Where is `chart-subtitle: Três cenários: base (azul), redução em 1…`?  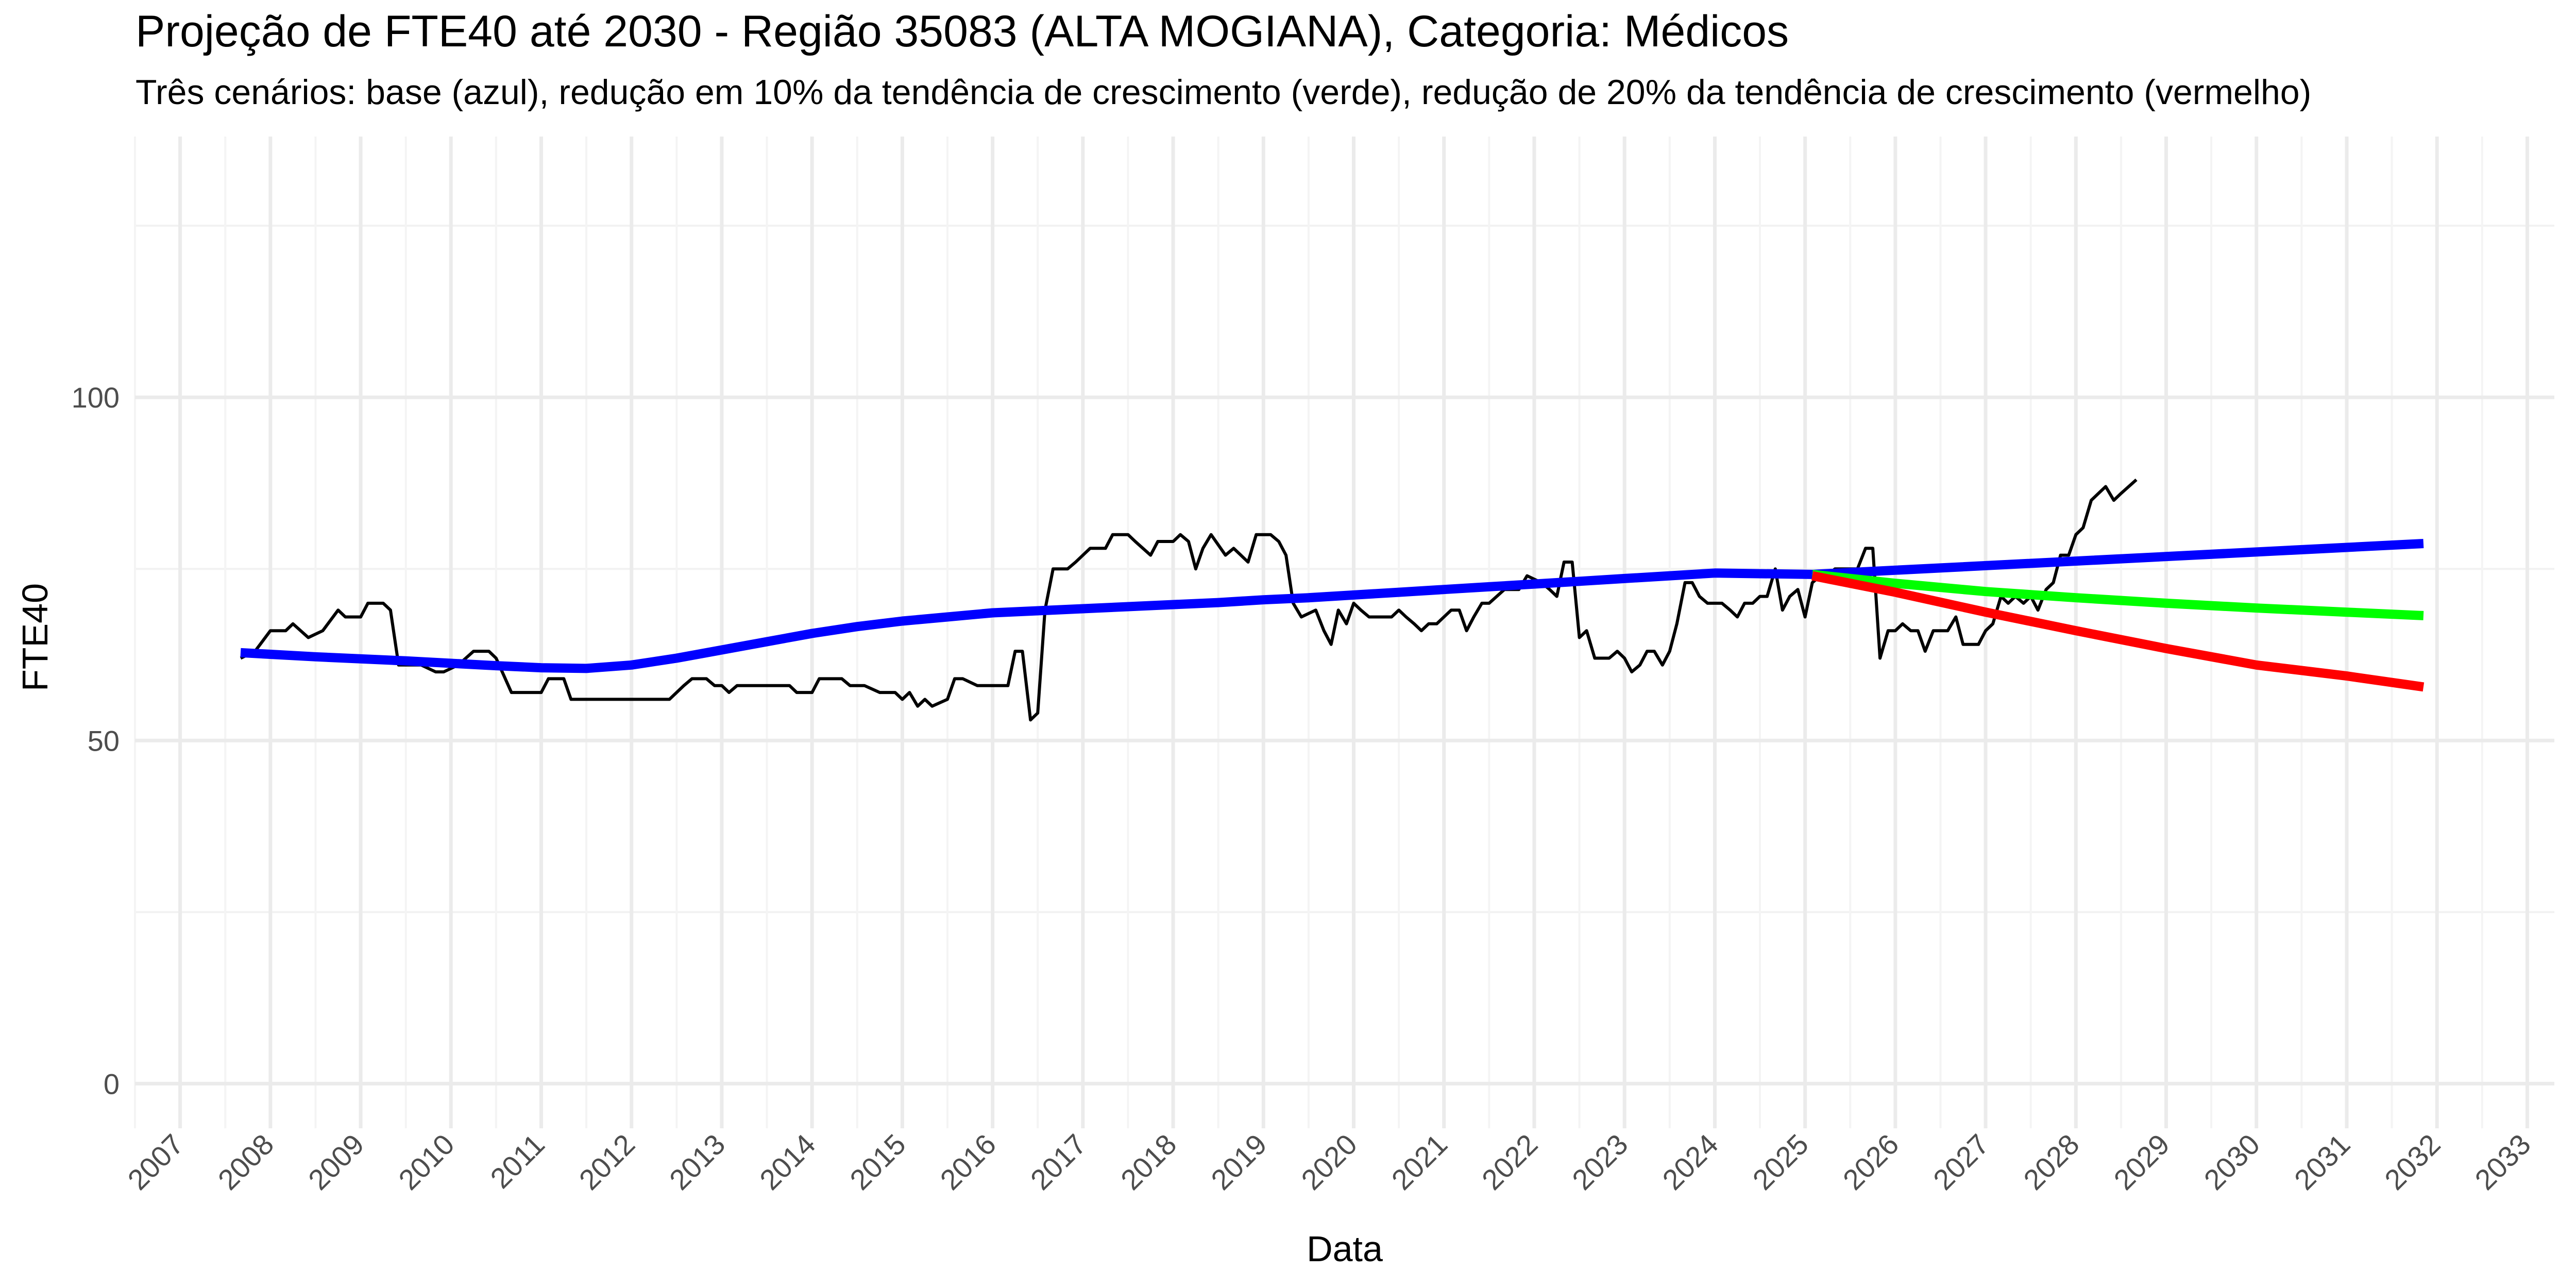
chart-subtitle: Três cenários: base (azul), redução em 1… is located at coordinates (1223, 92).